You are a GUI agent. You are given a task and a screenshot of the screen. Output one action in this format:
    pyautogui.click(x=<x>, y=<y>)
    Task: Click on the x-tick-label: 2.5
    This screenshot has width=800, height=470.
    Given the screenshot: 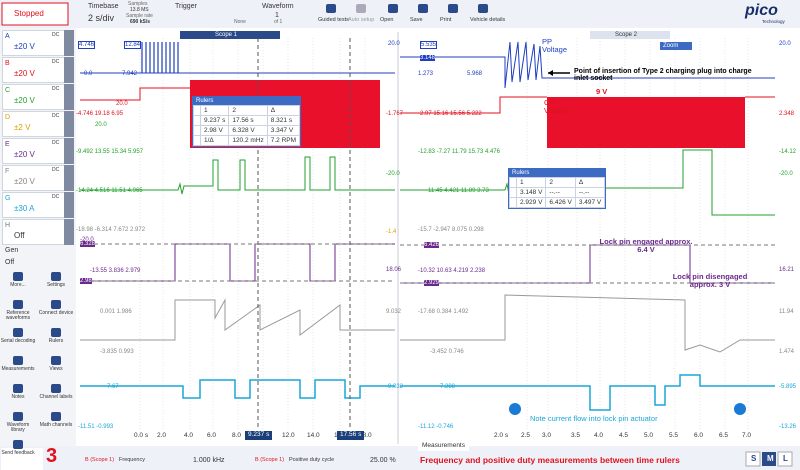 What is the action you would take?
    pyautogui.click(x=526, y=435)
    